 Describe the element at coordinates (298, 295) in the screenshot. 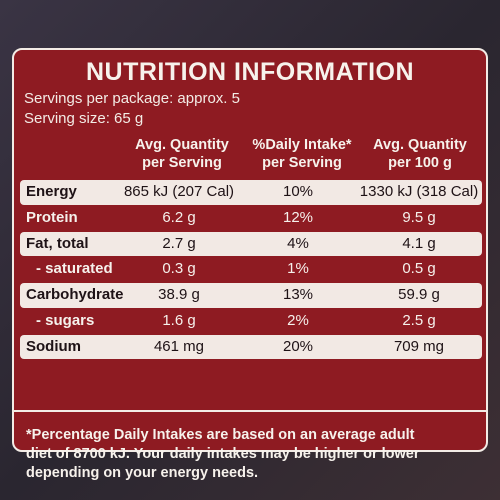

I see `cell-daily-intake: 13%` at that location.